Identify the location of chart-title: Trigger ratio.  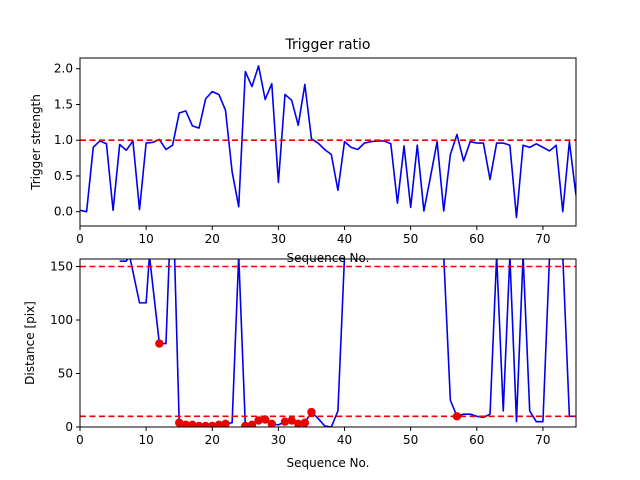
(327, 45).